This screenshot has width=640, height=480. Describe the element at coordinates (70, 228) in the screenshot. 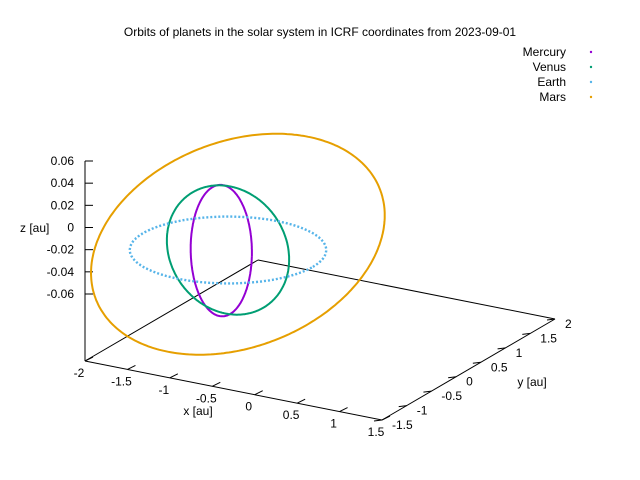

I see `z-tick-label: 0` at that location.